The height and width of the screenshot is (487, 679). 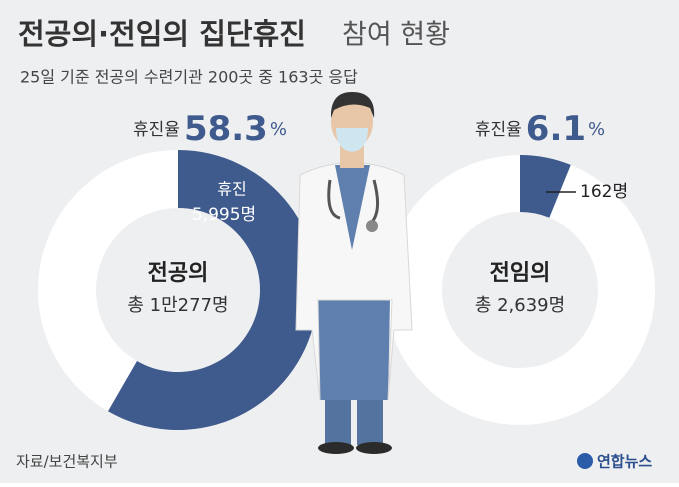 What do you see at coordinates (178, 273) in the screenshot?
I see `center-name: 전공의` at bounding box center [178, 273].